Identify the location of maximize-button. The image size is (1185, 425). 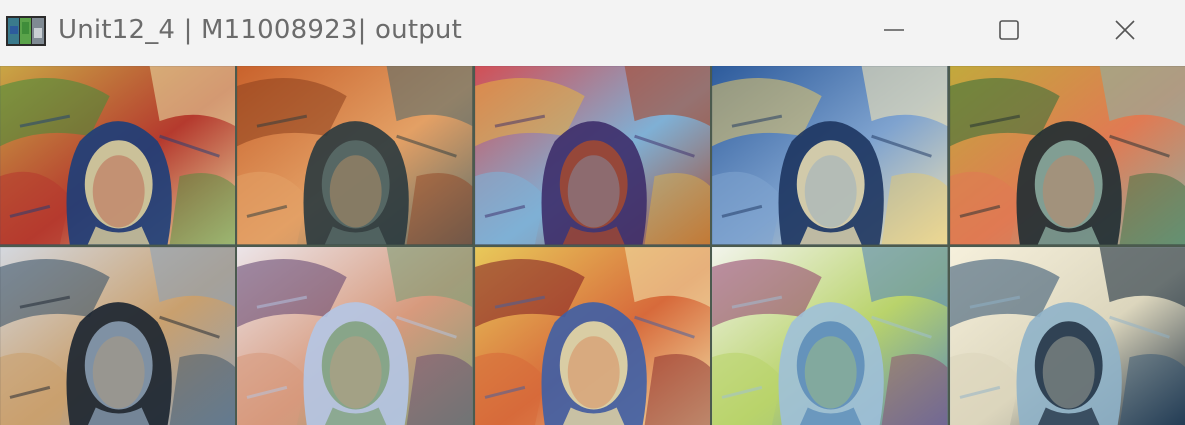
(1009, 30).